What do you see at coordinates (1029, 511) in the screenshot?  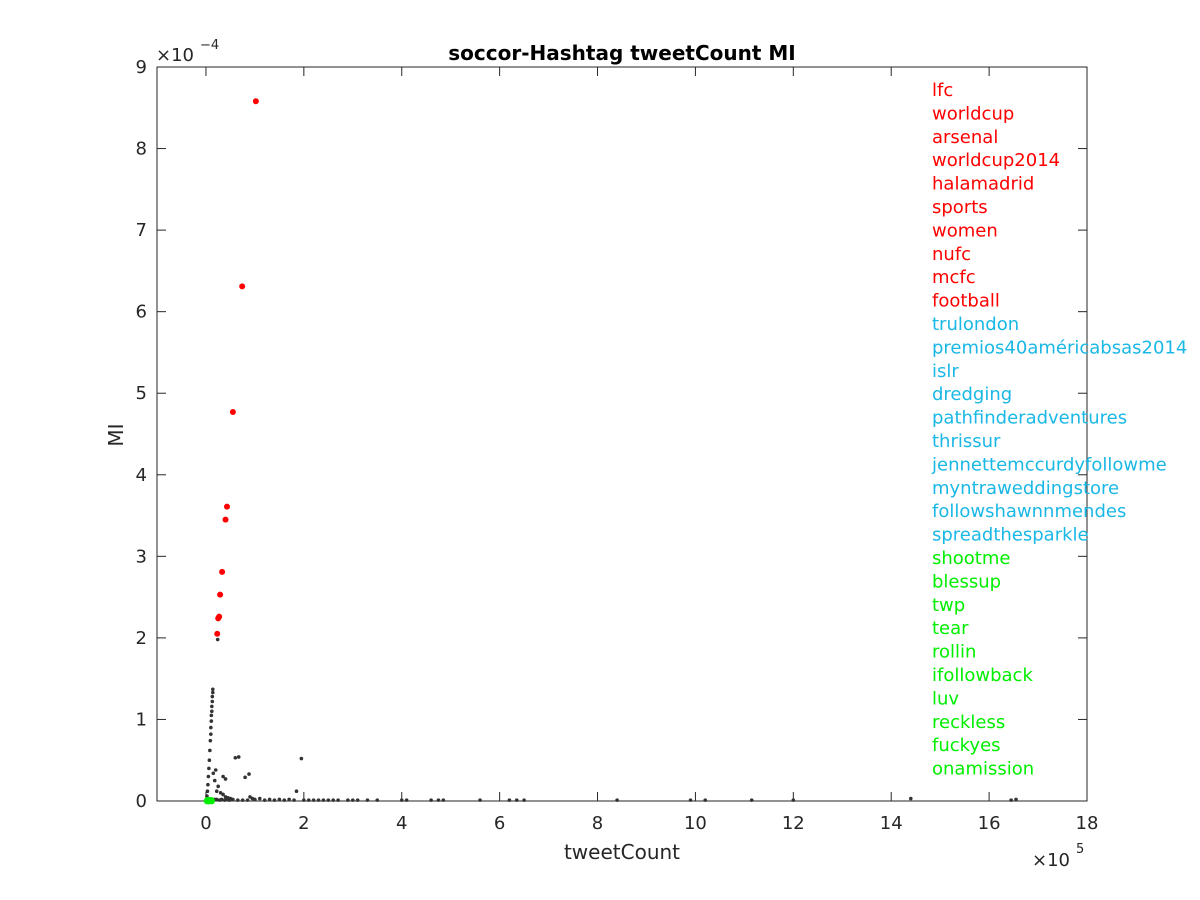 I see `legend-item: followshawnnmendes` at bounding box center [1029, 511].